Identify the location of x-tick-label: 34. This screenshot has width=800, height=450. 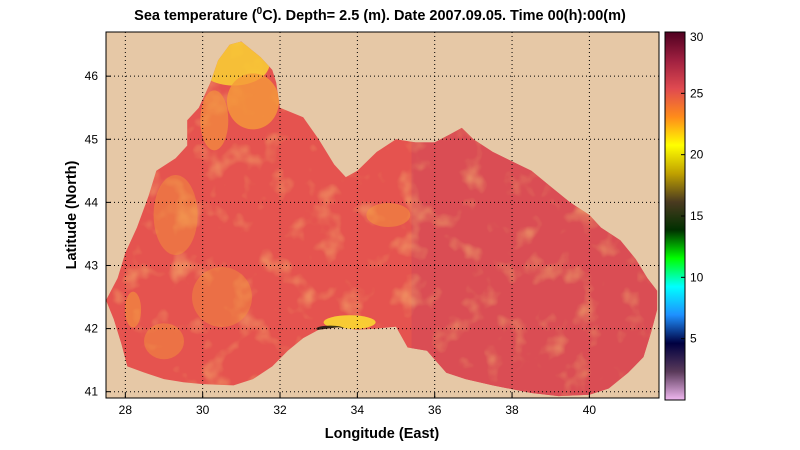
(358, 410).